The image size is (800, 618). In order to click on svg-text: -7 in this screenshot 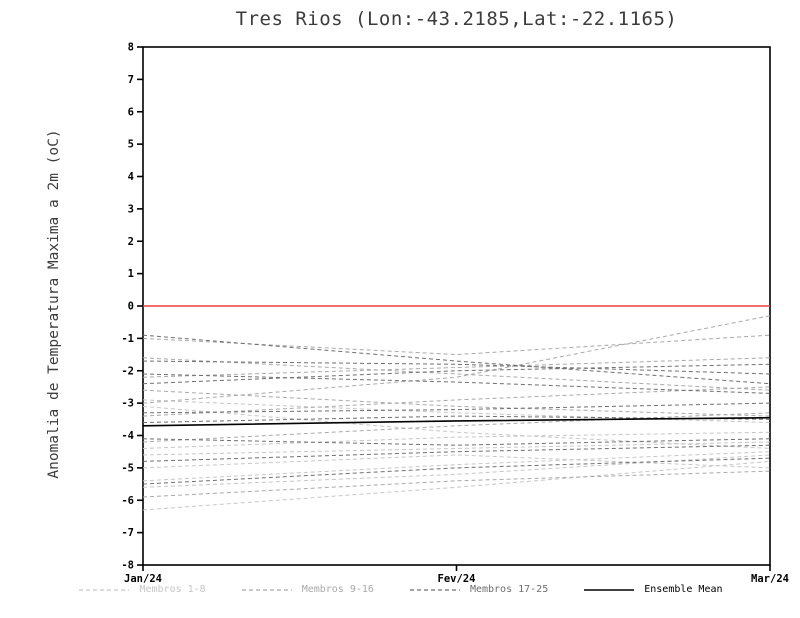, I will do `click(127, 533)`.